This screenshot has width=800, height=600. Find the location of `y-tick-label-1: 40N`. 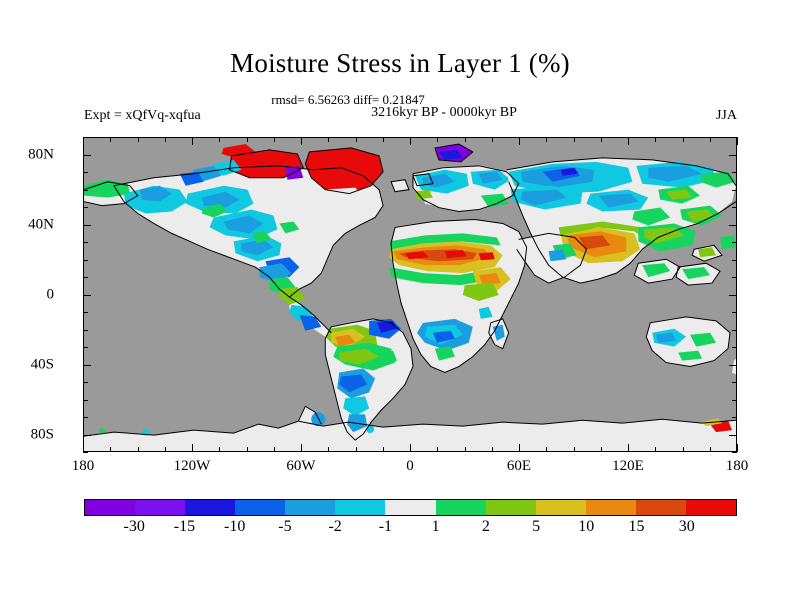

y-tick-label-1: 40N is located at coordinates (41, 224).